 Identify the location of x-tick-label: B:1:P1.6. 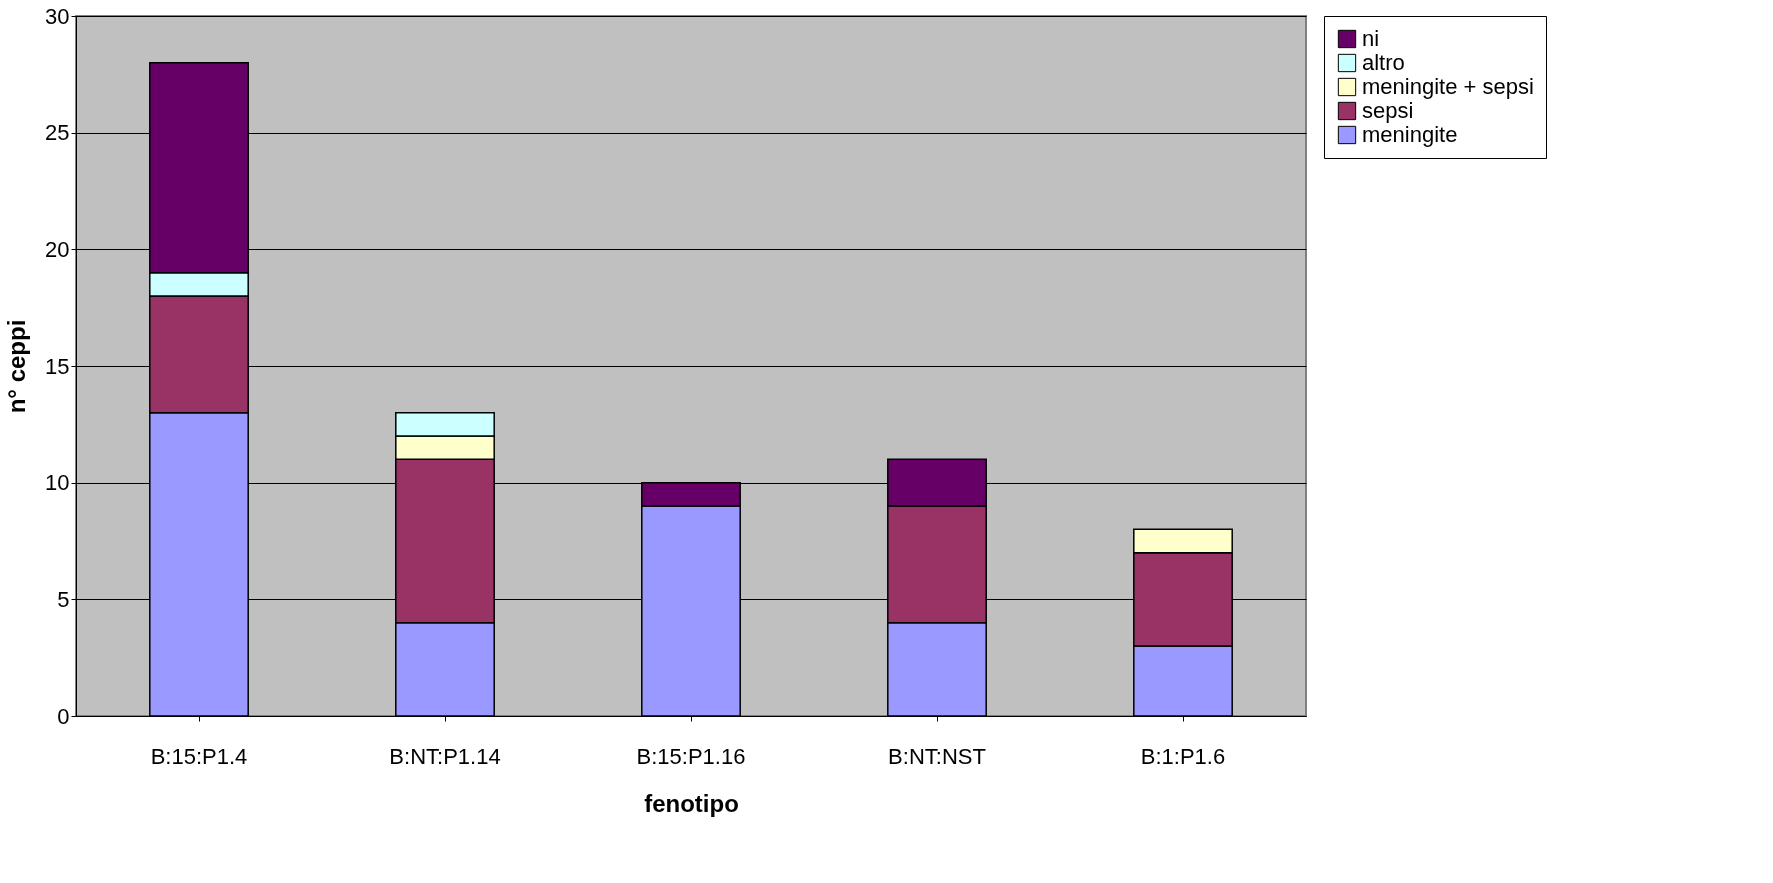
(1183, 756).